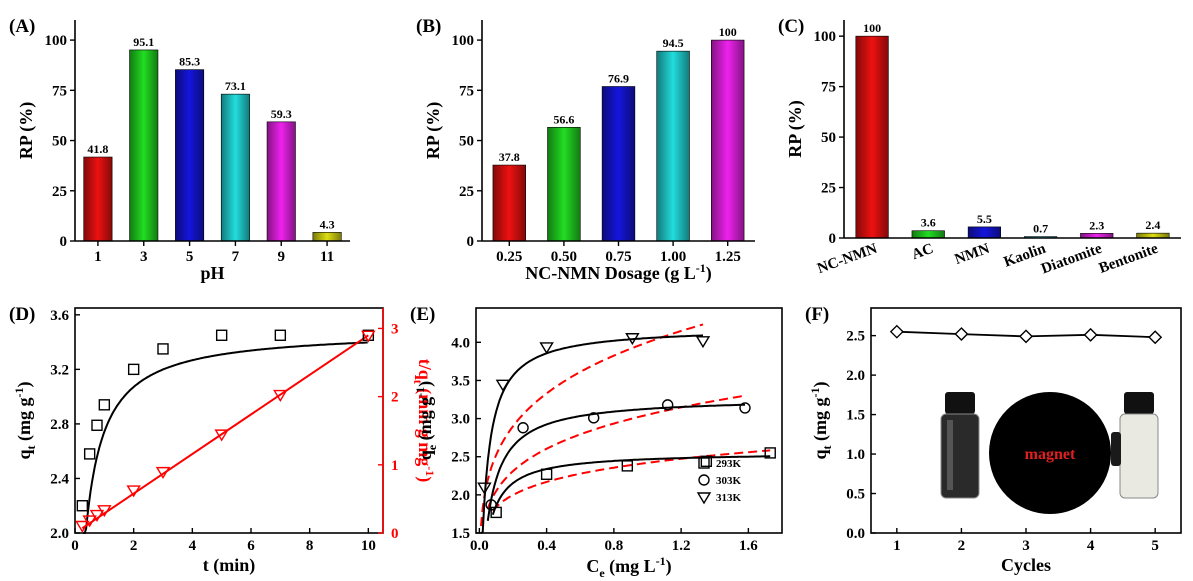  I want to click on x-tick-label: 0.8, so click(613, 546).